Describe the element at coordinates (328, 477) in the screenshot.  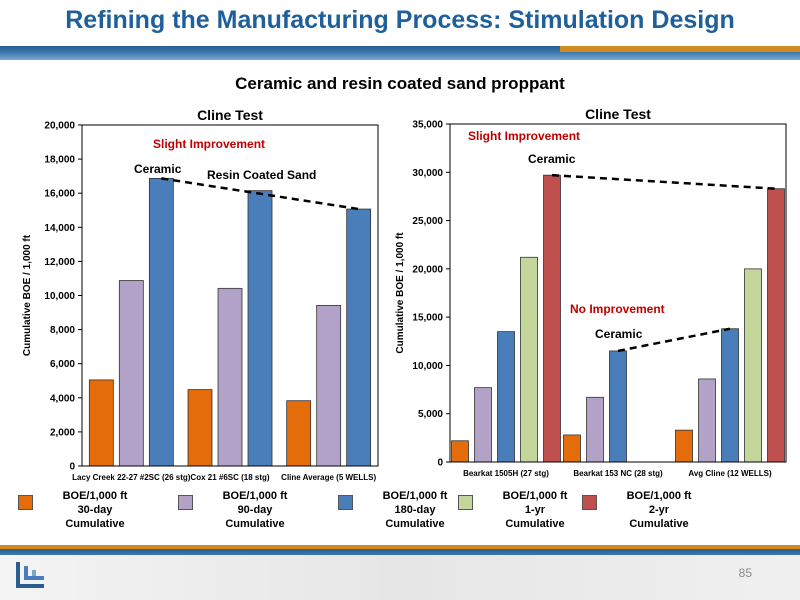
I see `x-category-label: Cline Average (5 WELLS)` at that location.